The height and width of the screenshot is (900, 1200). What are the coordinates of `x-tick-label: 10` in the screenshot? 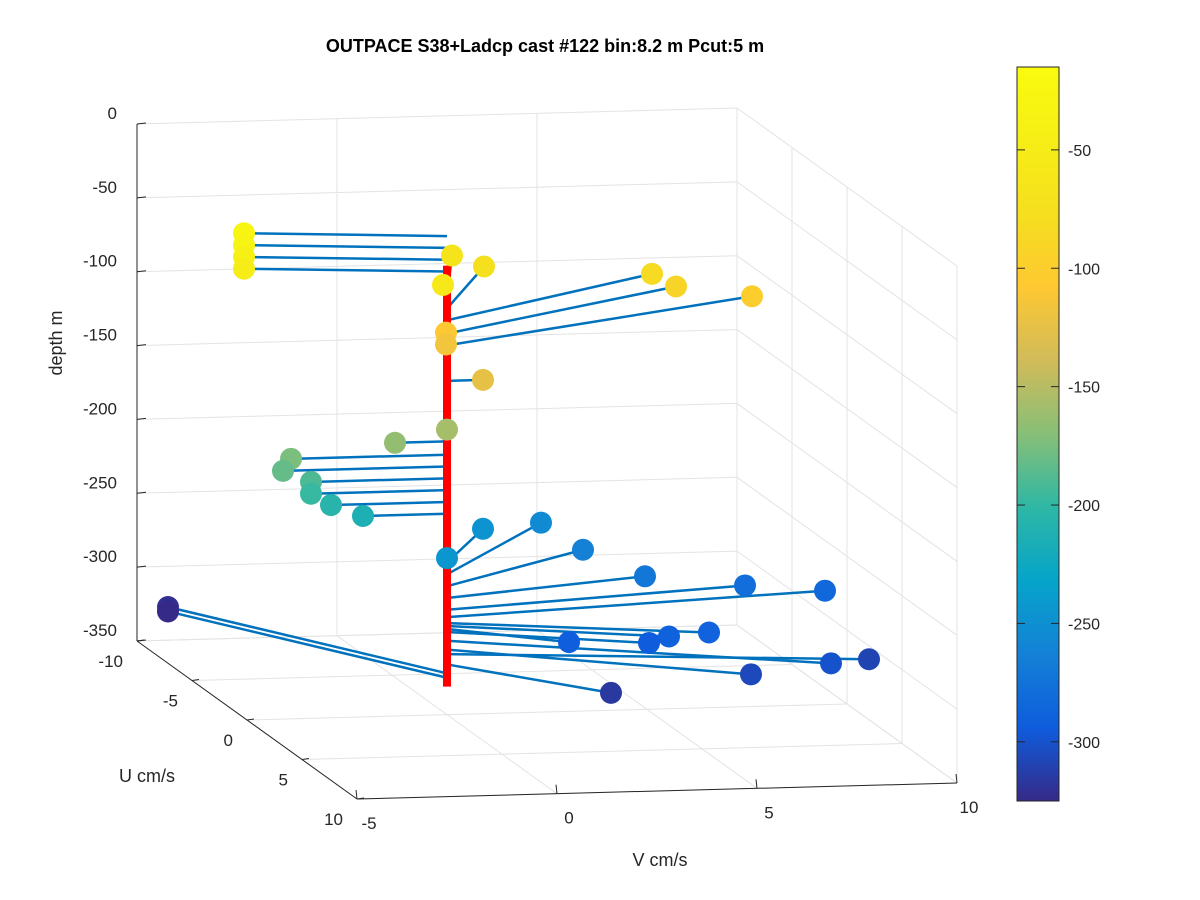 It's located at (333, 819).